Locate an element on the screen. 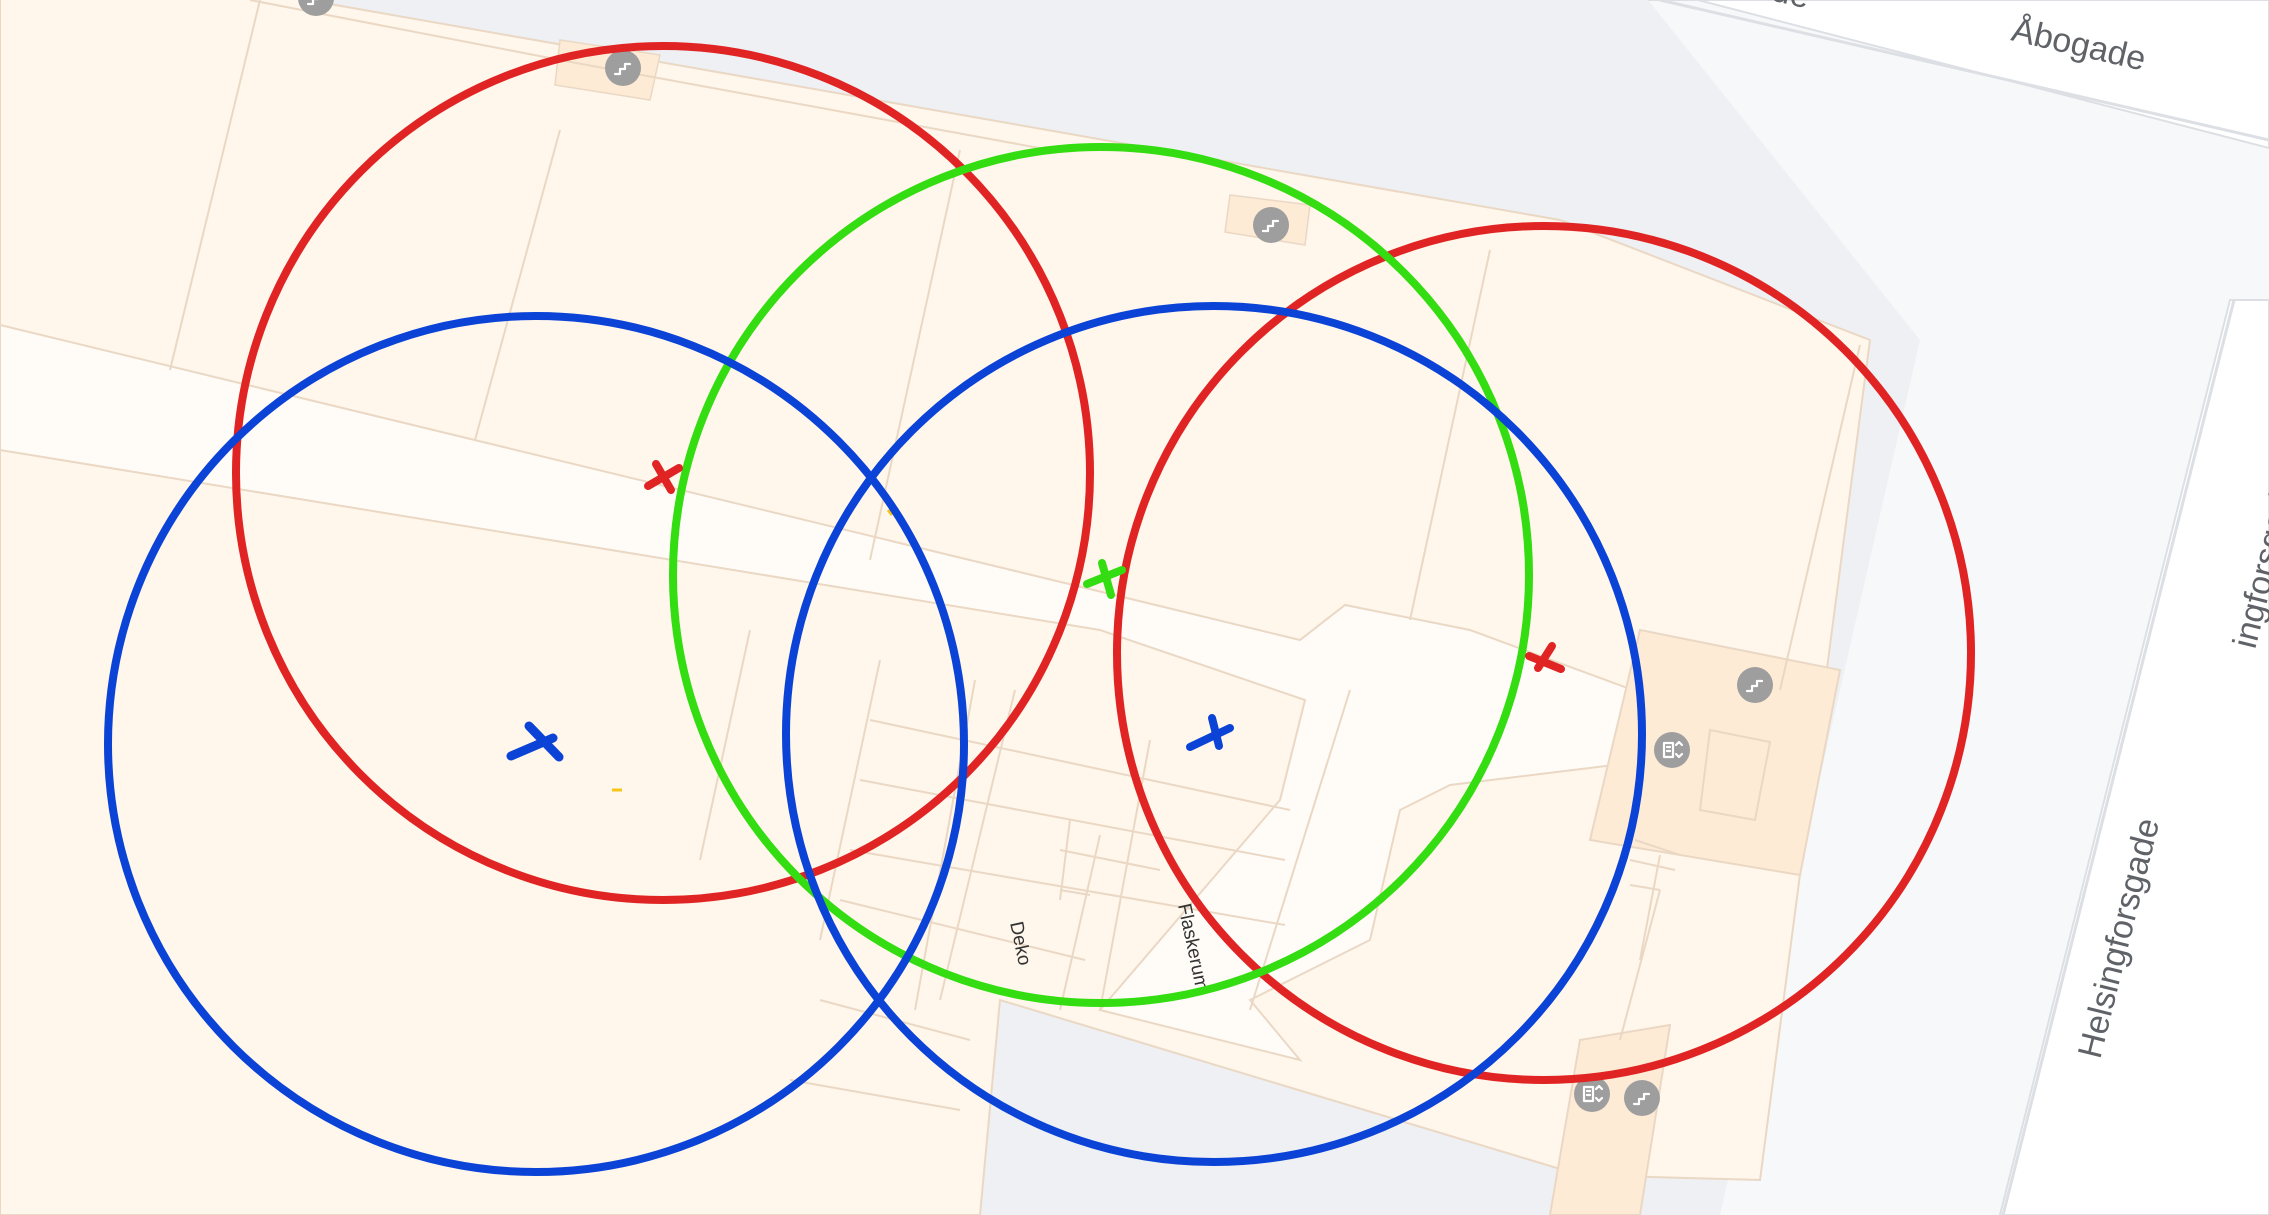 Image resolution: width=2269 pixels, height=1215 pixels. small-room-east is located at coordinates (1735, 775).